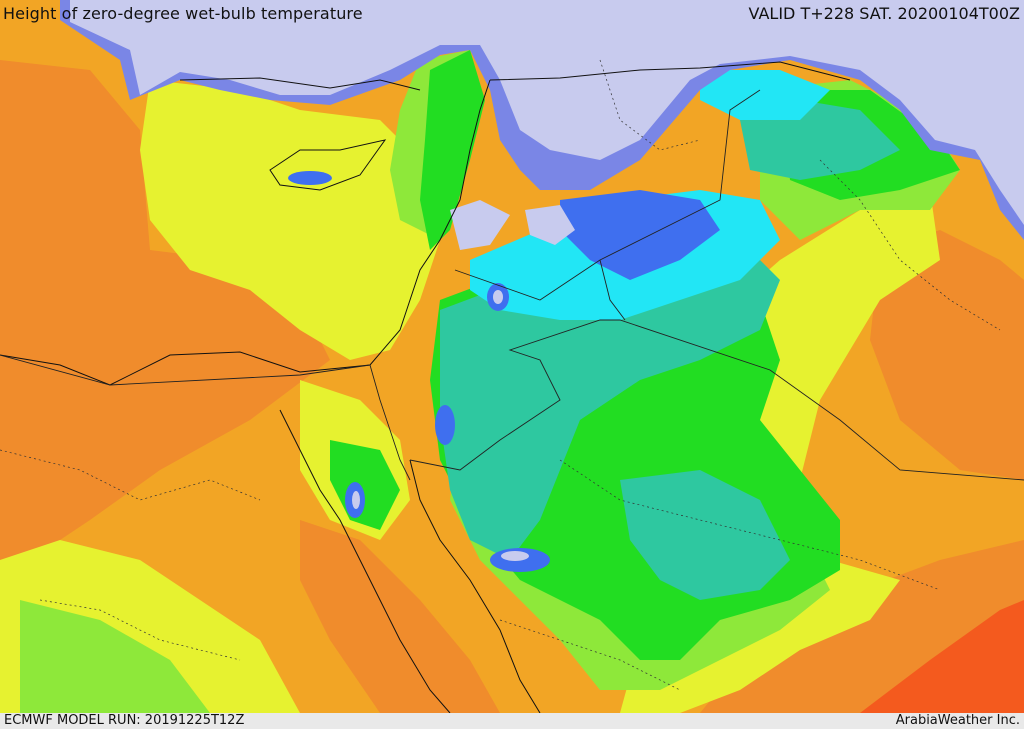 The image size is (1024, 729). What do you see at coordinates (765, 95) in the screenshot?
I see `cyan-zone-north` at bounding box center [765, 95].